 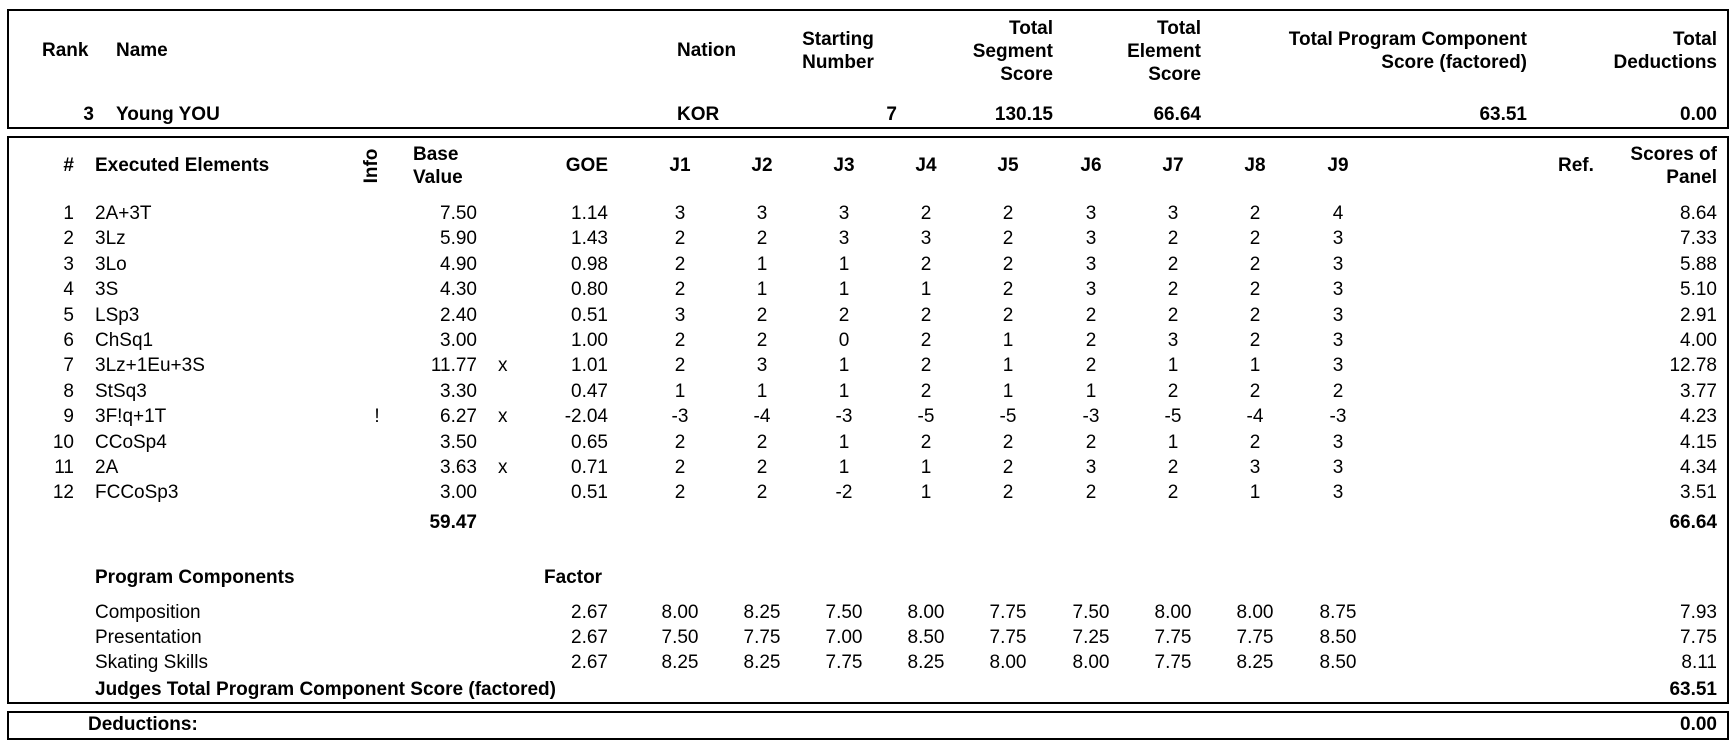 What do you see at coordinates (458, 315) in the screenshot?
I see `element-base-value: 2.40` at bounding box center [458, 315].